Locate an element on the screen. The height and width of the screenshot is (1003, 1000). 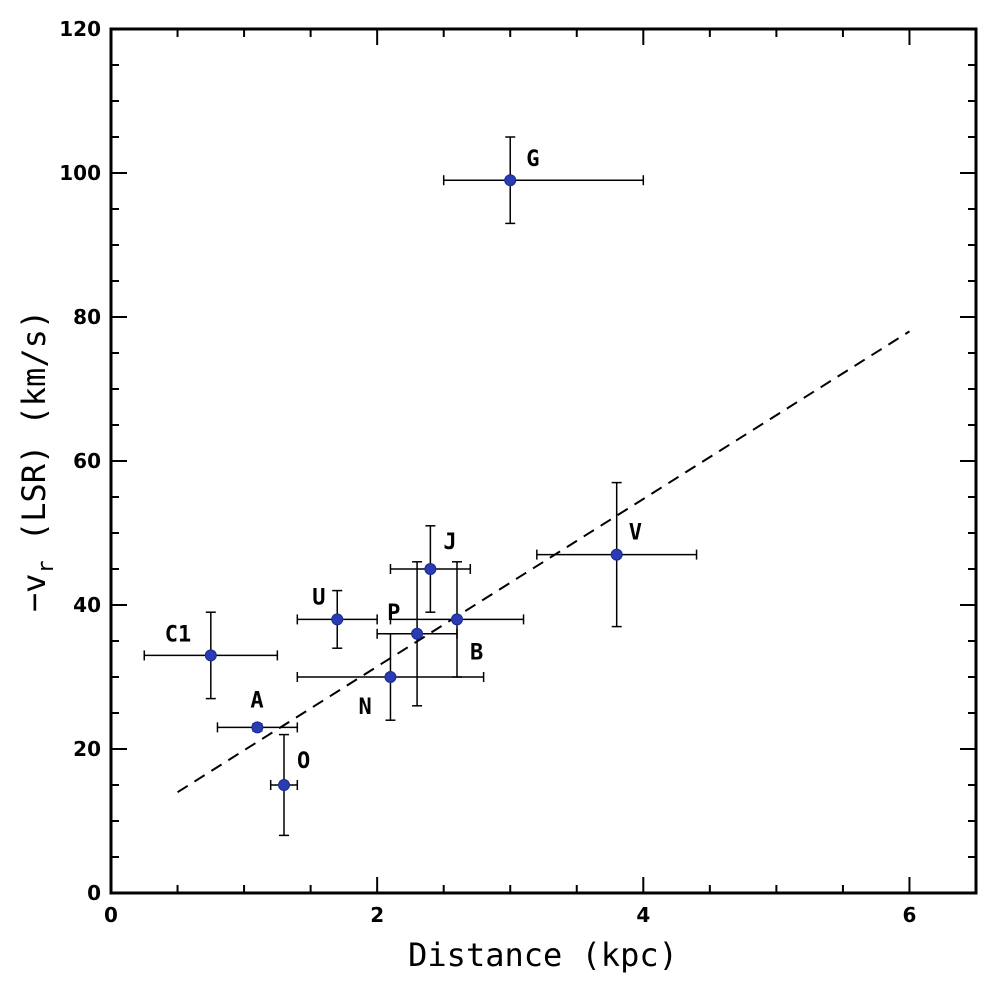
point-label: A is located at coordinates (256, 700).